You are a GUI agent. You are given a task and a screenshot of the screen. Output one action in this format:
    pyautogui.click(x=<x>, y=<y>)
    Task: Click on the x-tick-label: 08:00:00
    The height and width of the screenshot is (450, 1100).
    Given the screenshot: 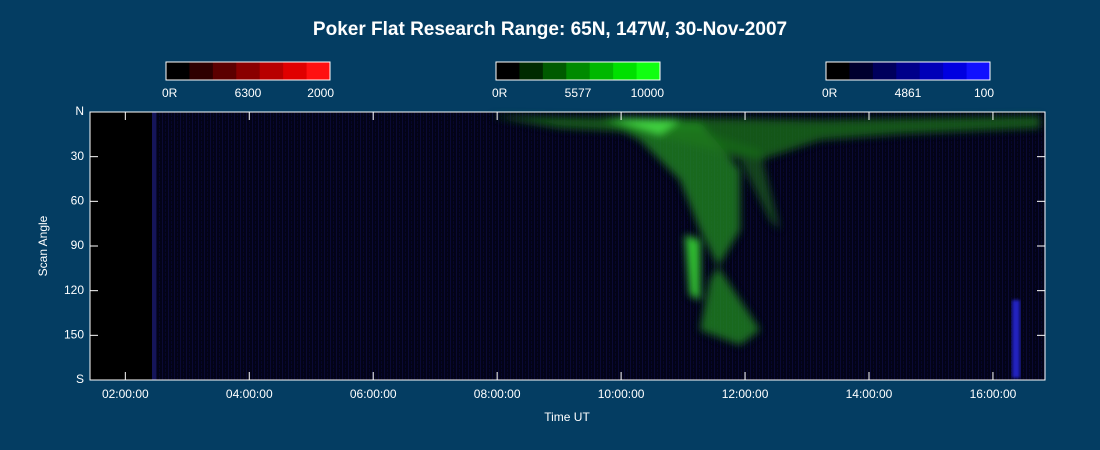 What is the action you would take?
    pyautogui.click(x=497, y=394)
    